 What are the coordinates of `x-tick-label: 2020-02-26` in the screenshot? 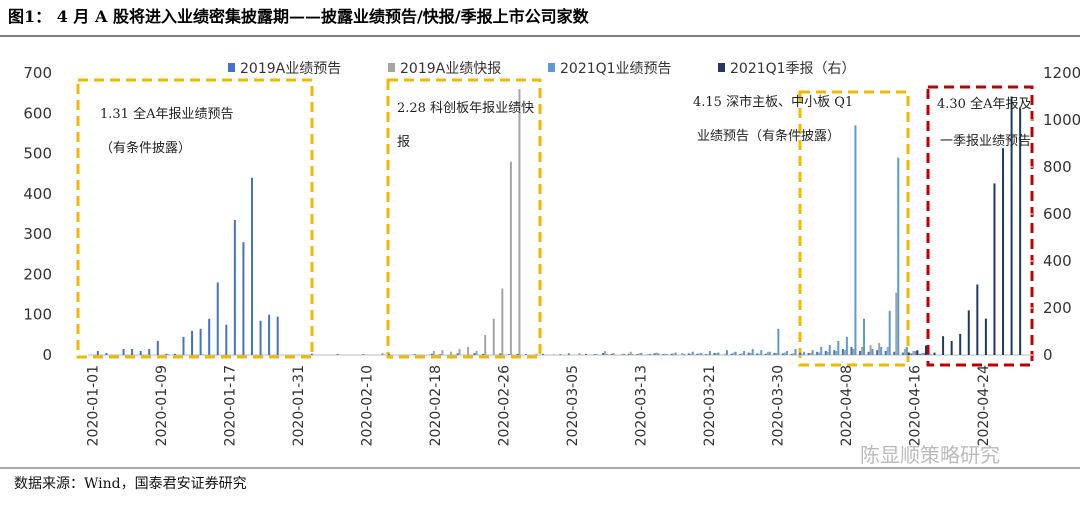 It's located at (504, 405).